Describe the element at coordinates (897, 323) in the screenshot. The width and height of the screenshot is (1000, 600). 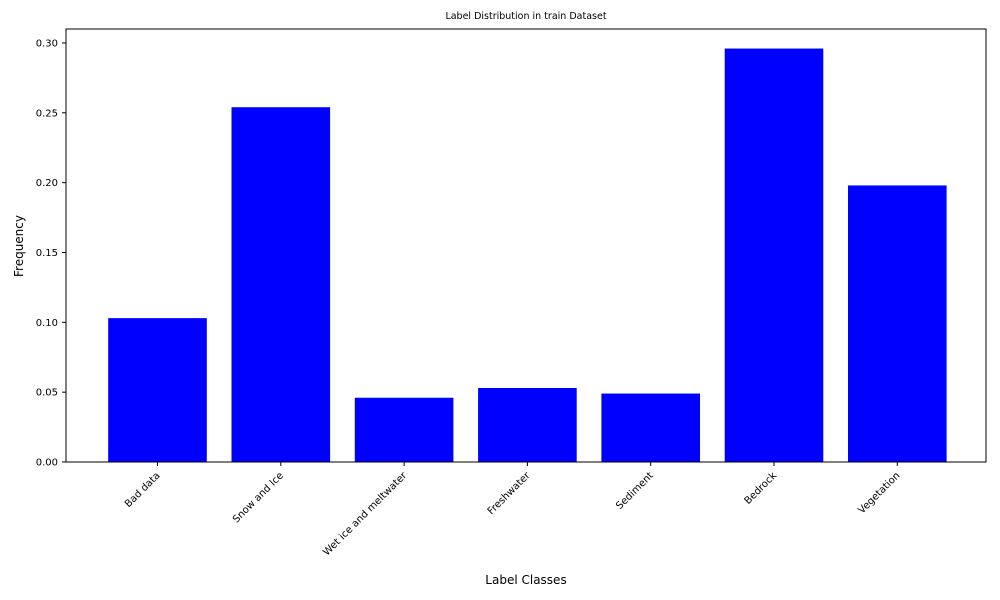
I see `bar-vegetation` at that location.